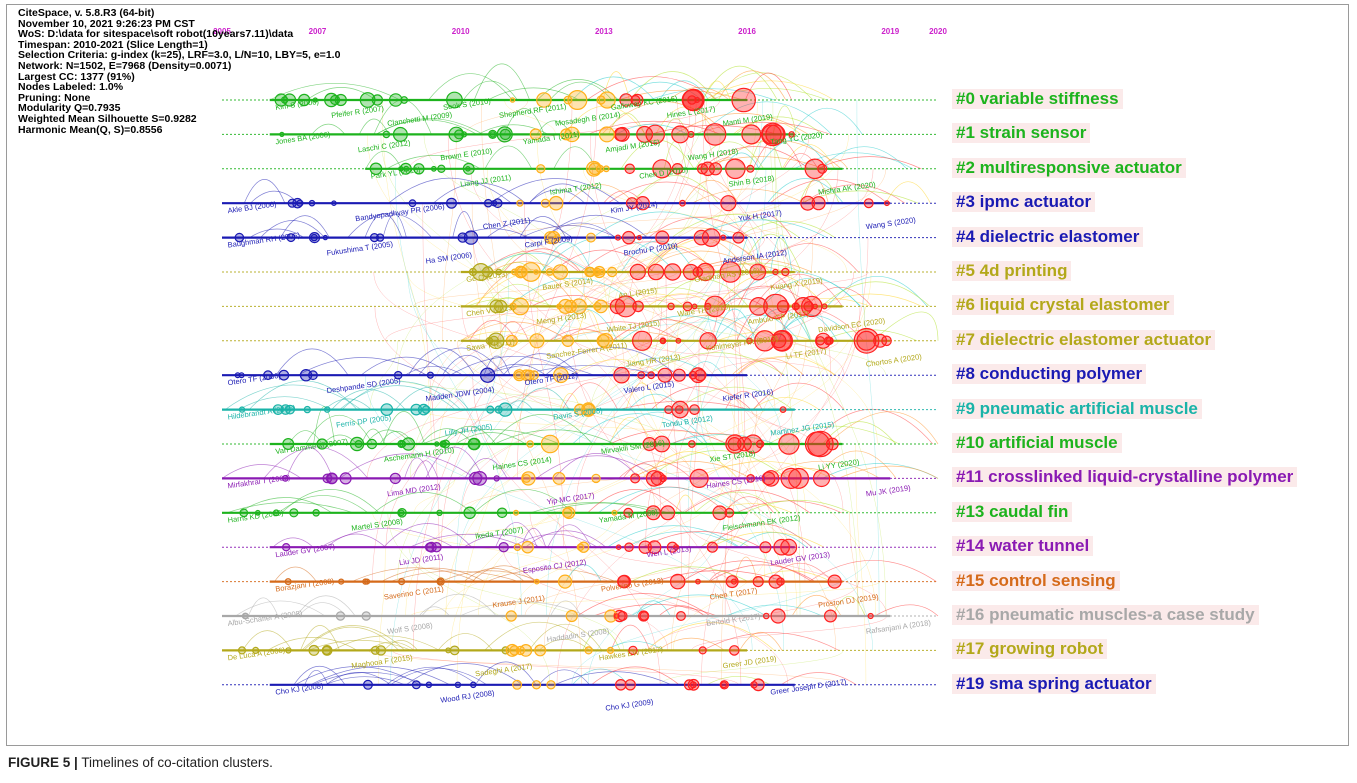 The image size is (1357, 783). I want to click on cluster-label: #1 strain sensor, so click(1021, 133).